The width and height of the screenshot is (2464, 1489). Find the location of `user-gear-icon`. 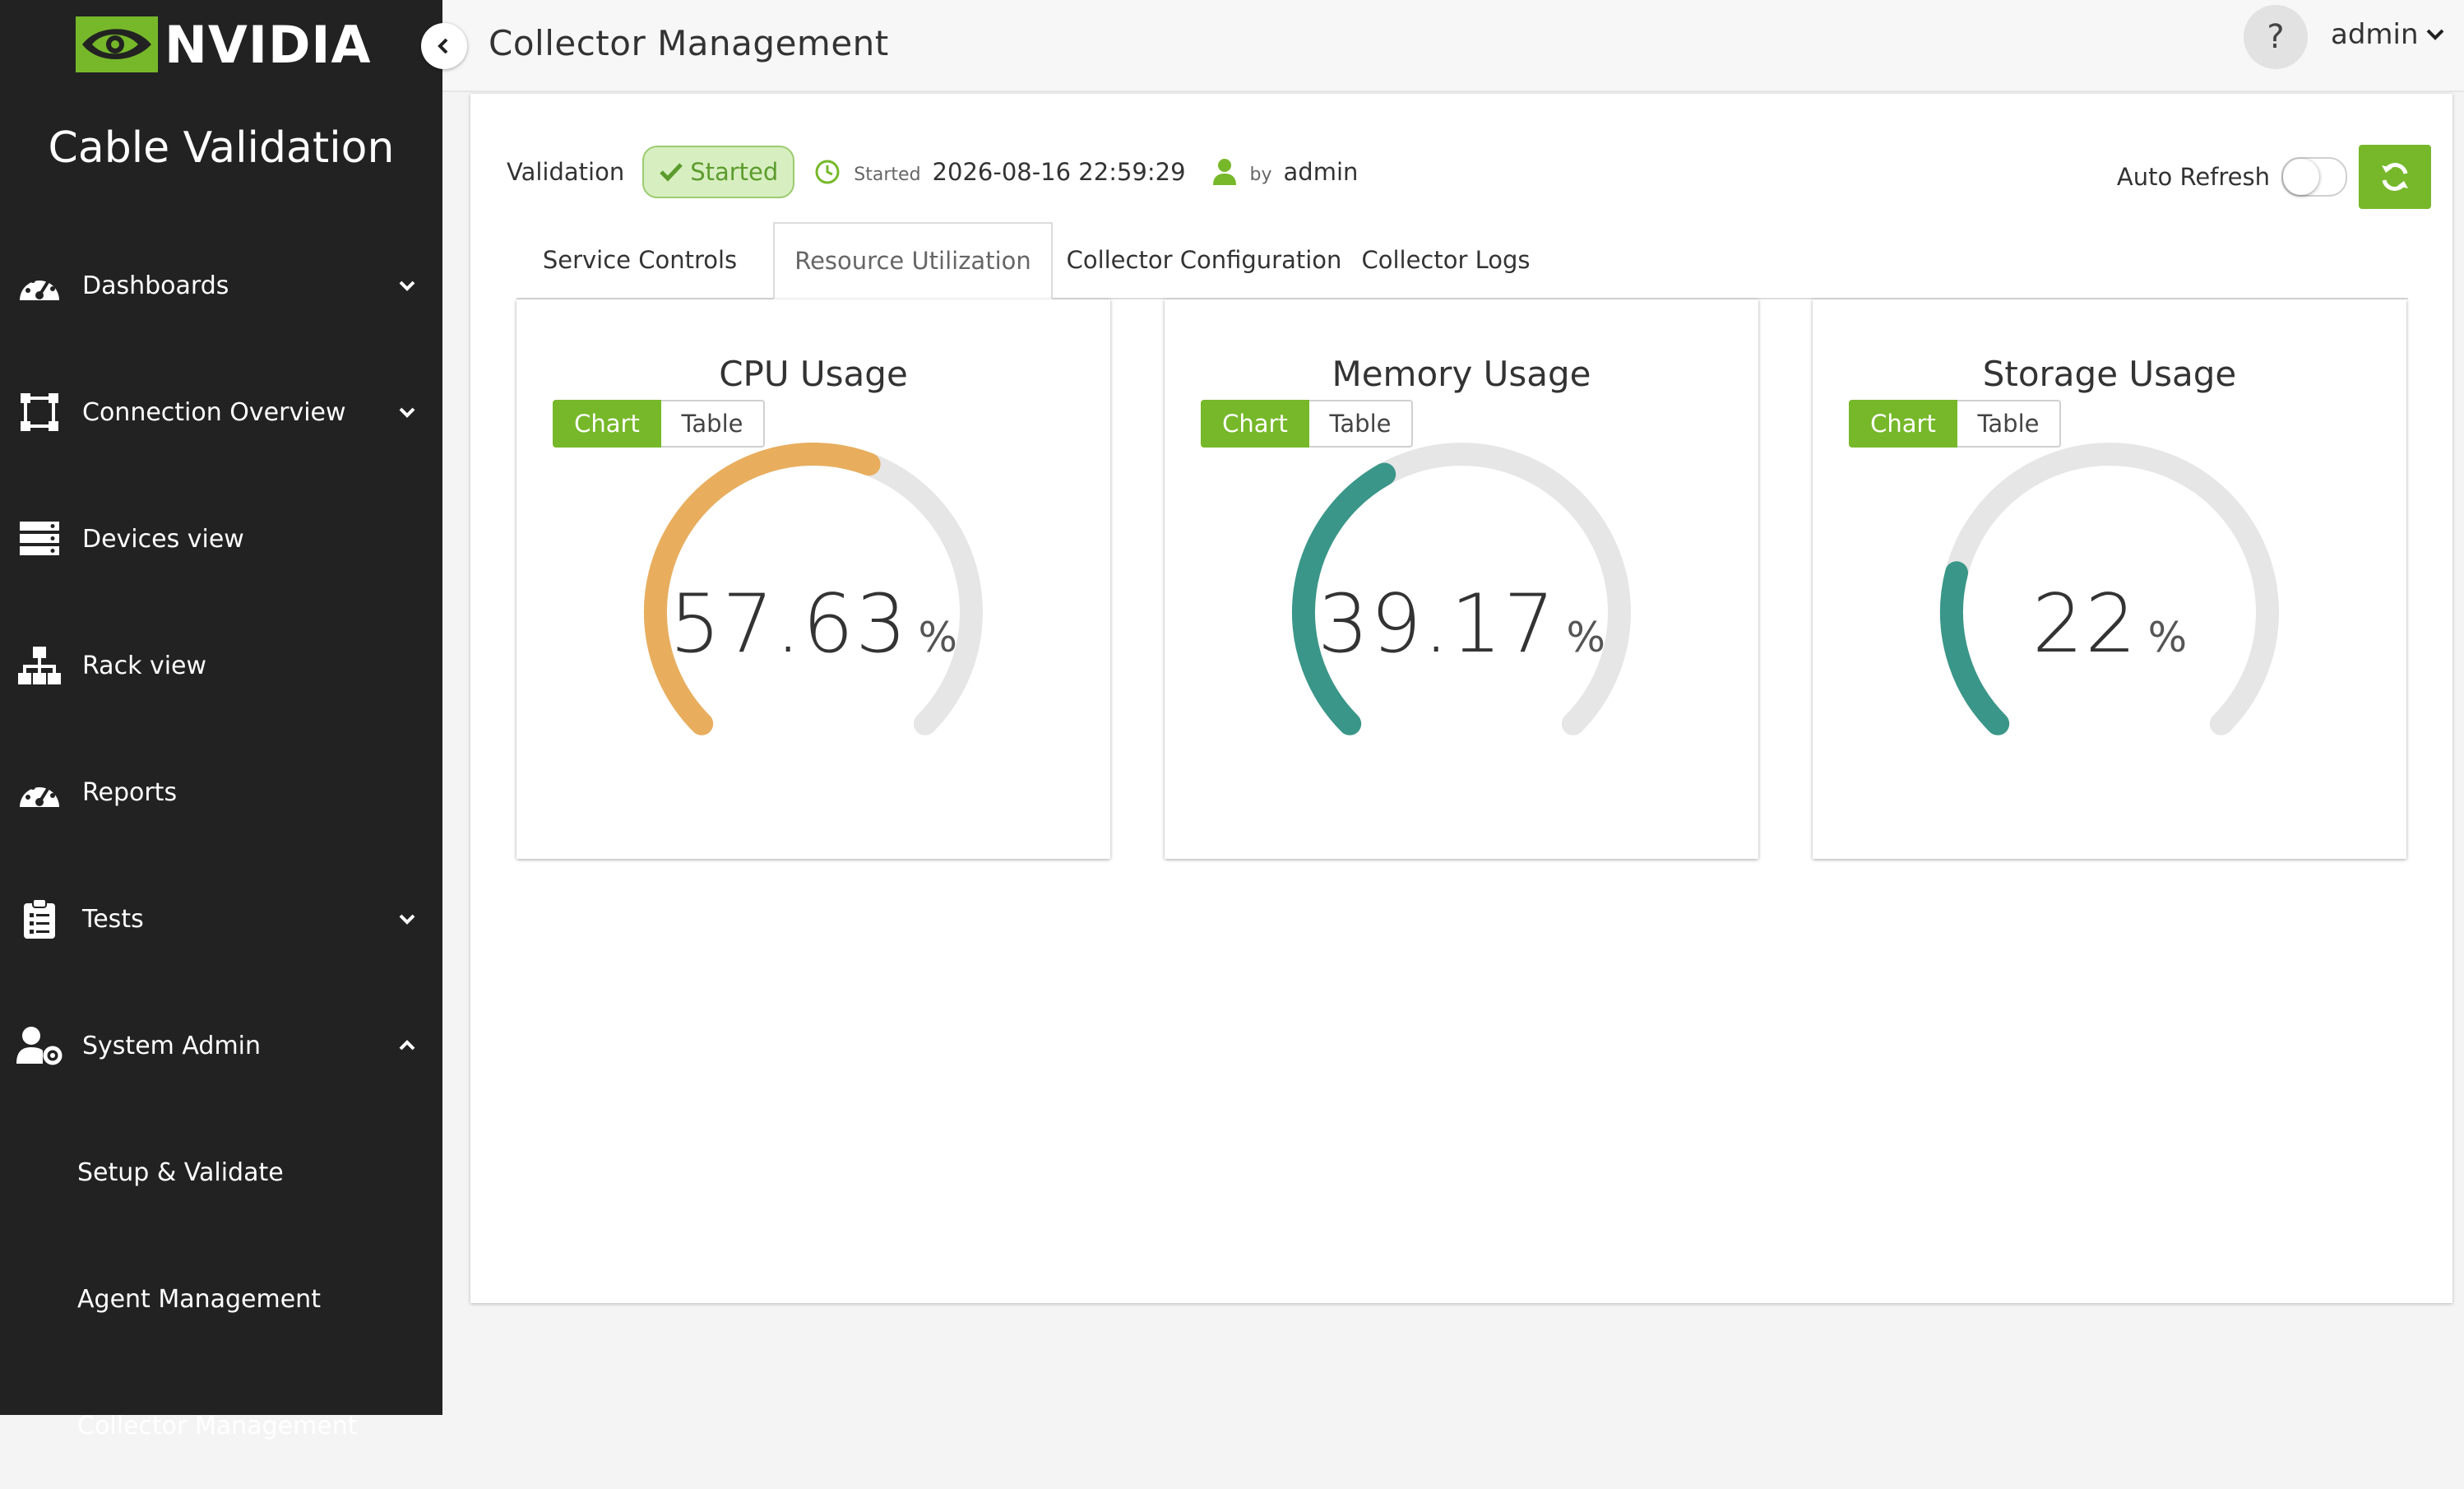

user-gear-icon is located at coordinates (39, 1046).